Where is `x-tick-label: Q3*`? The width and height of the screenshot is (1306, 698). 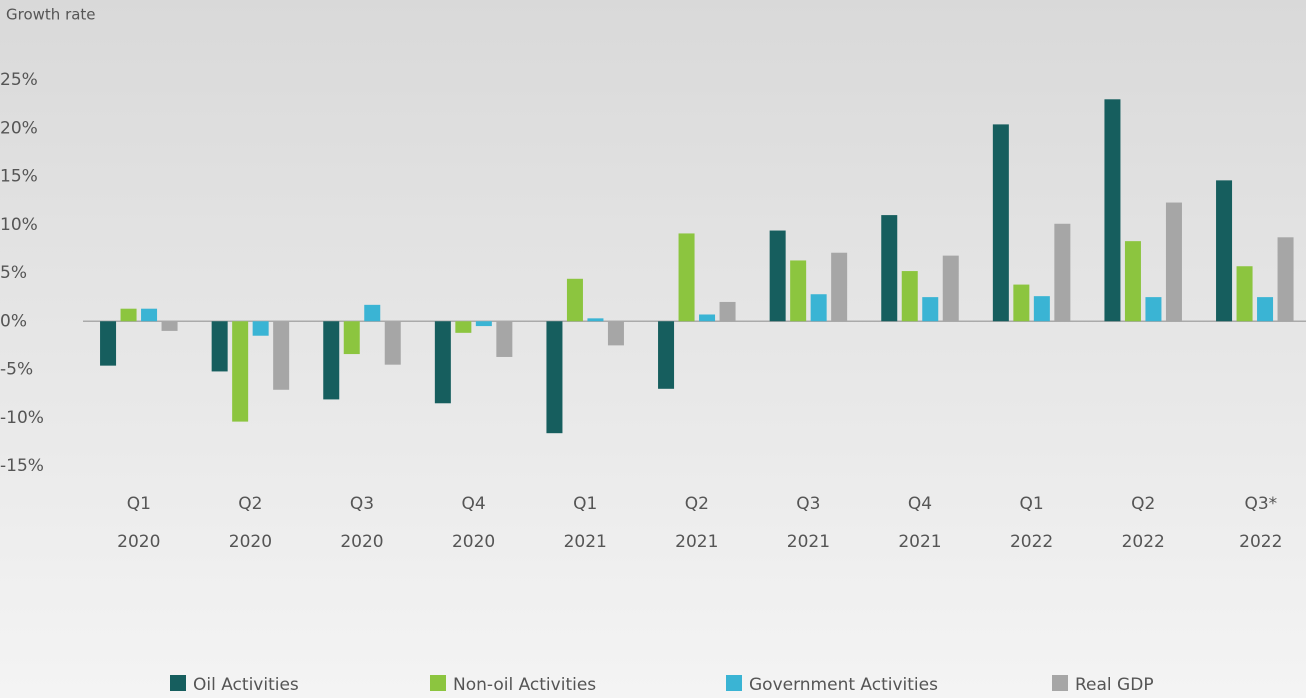
x-tick-label: Q3* is located at coordinates (1260, 504).